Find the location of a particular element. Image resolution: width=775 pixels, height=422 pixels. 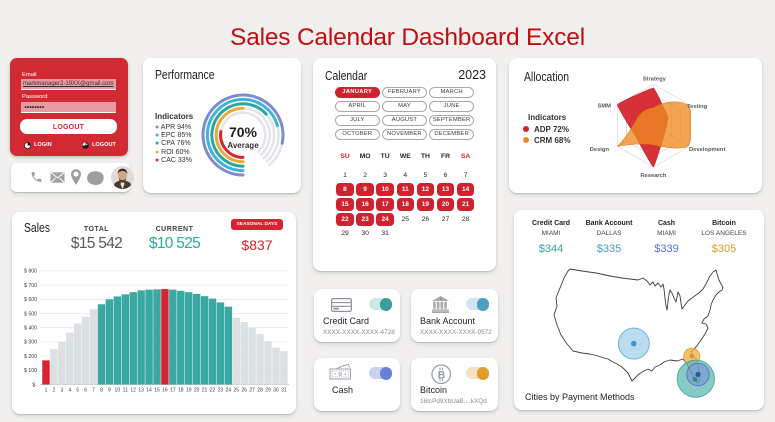

svg-text: 31 is located at coordinates (284, 391).